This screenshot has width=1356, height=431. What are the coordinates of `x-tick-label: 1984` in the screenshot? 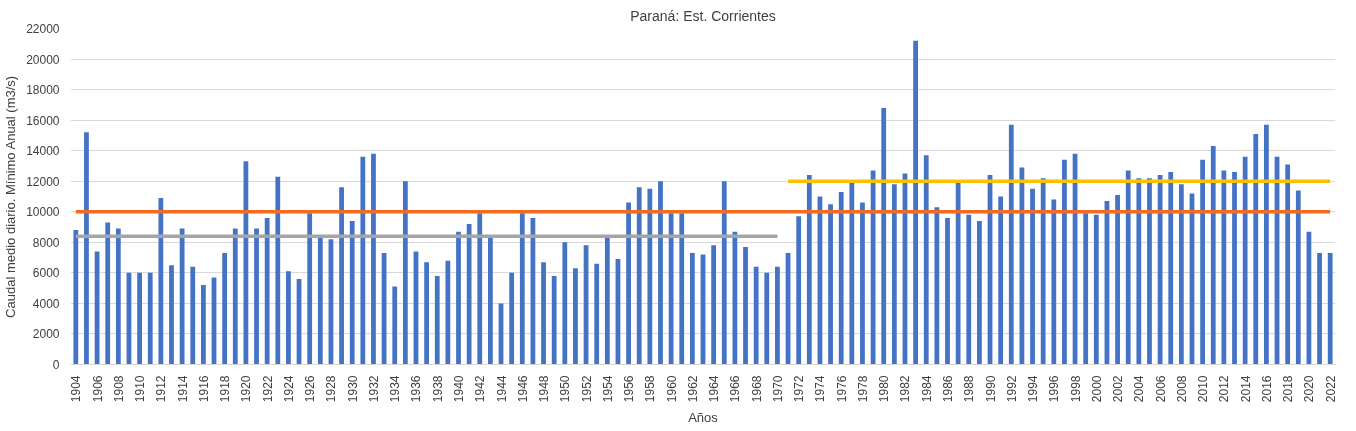 It's located at (926, 389).